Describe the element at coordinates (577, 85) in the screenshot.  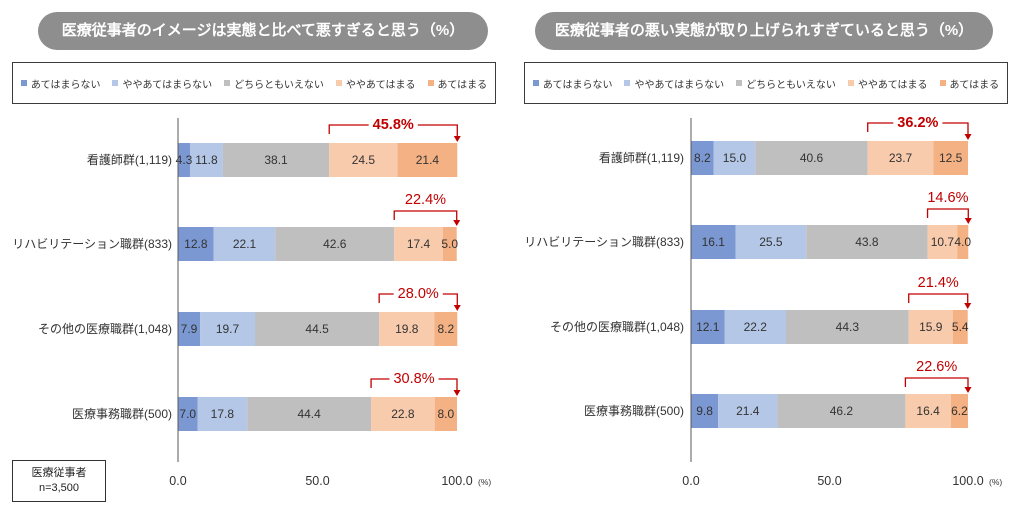
I see `legend-label: あてはまらない` at that location.